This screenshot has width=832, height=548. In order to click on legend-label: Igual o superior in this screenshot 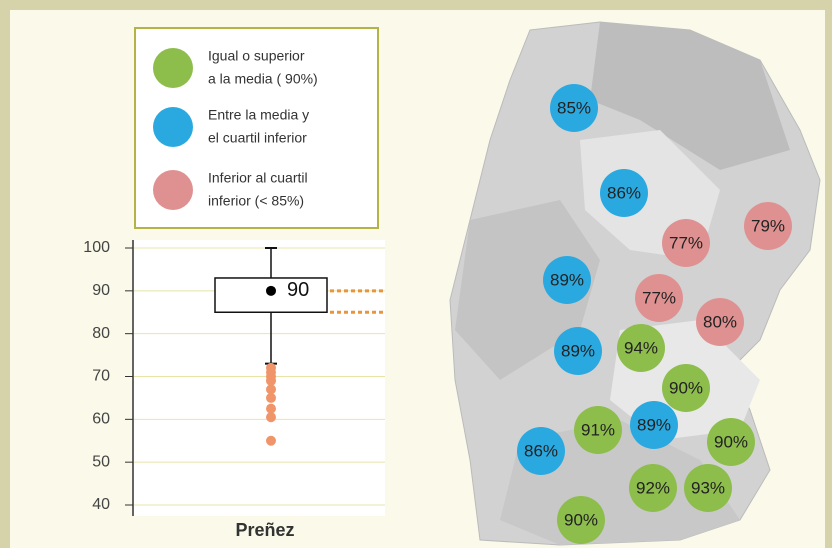, I will do `click(256, 56)`.